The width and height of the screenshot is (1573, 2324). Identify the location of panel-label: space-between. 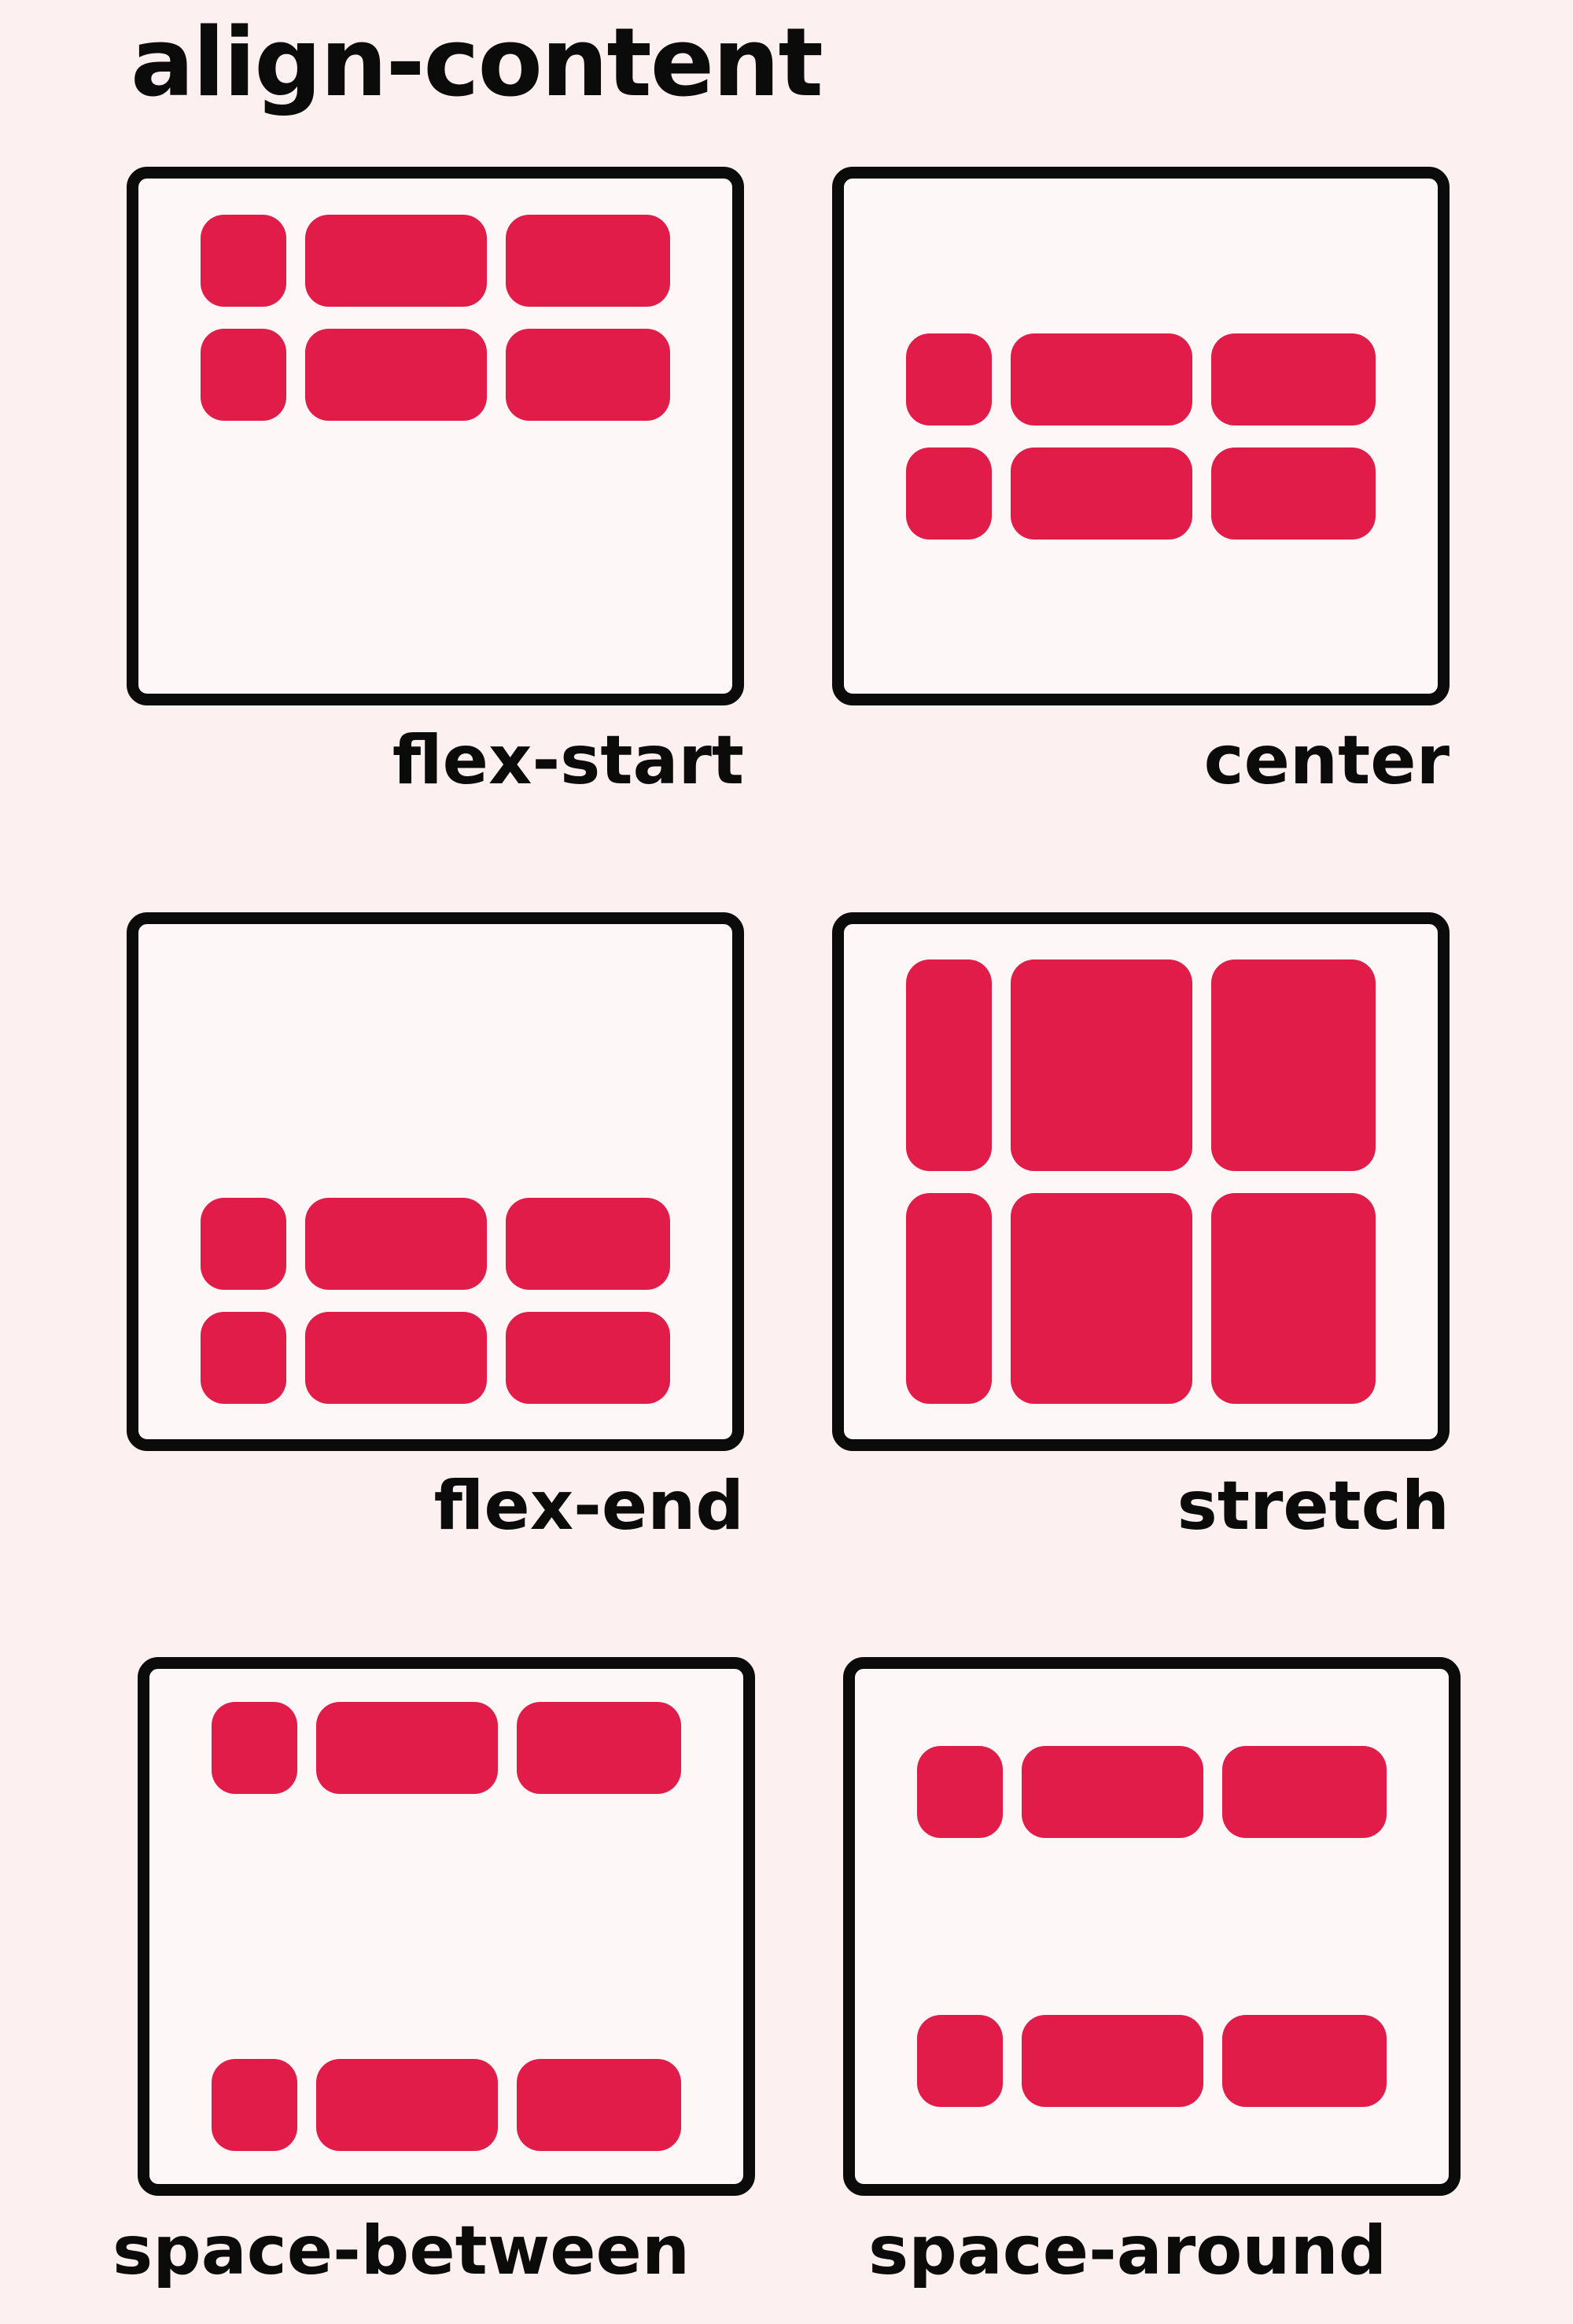
(401, 2251).